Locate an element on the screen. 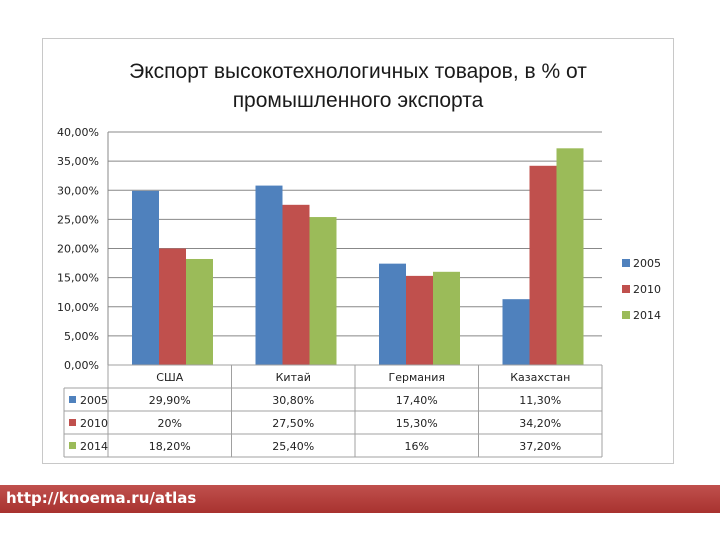 The height and width of the screenshot is (540, 720). x-tick-label: Китай is located at coordinates (293, 377).